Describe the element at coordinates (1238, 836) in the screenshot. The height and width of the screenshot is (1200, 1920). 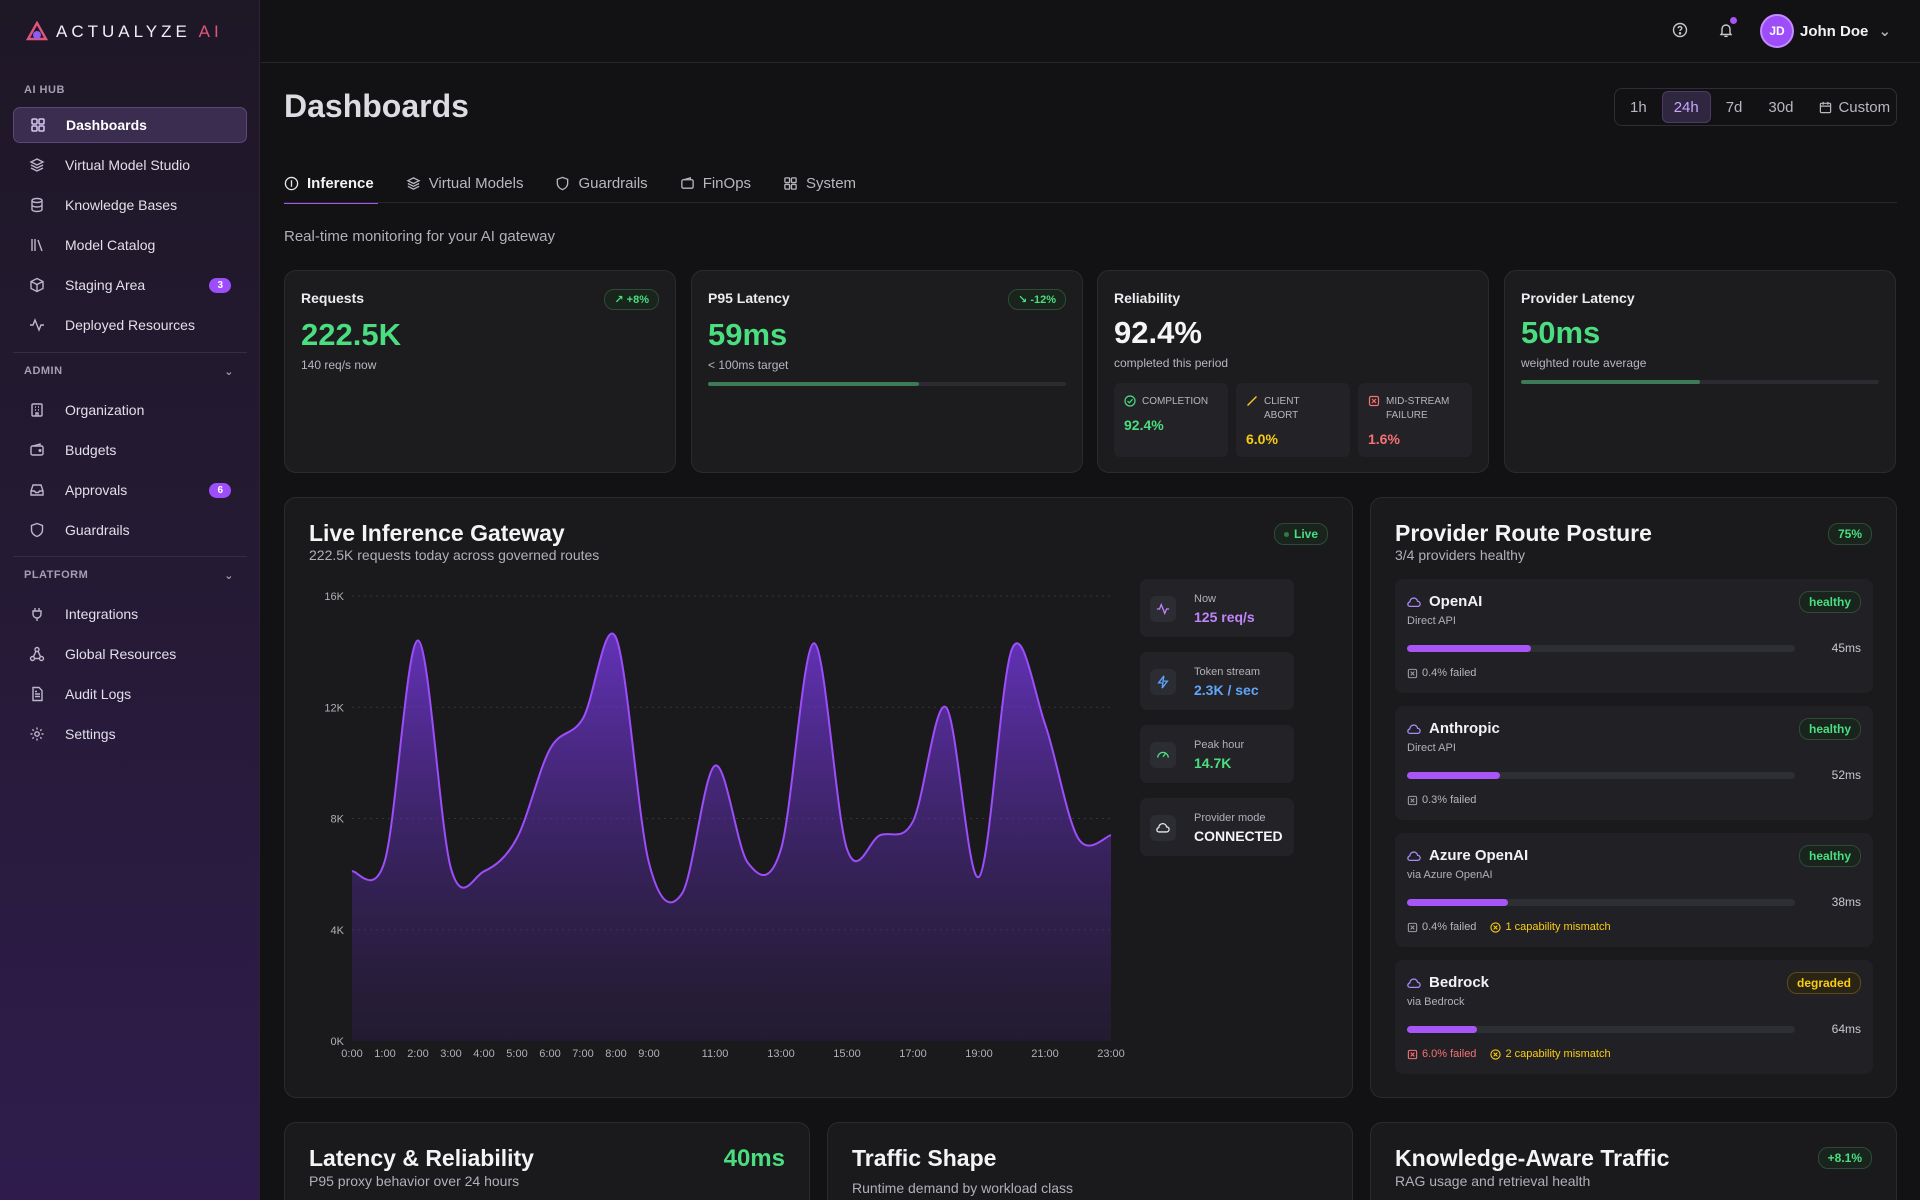
I see `stat-value: CONNECTED` at that location.